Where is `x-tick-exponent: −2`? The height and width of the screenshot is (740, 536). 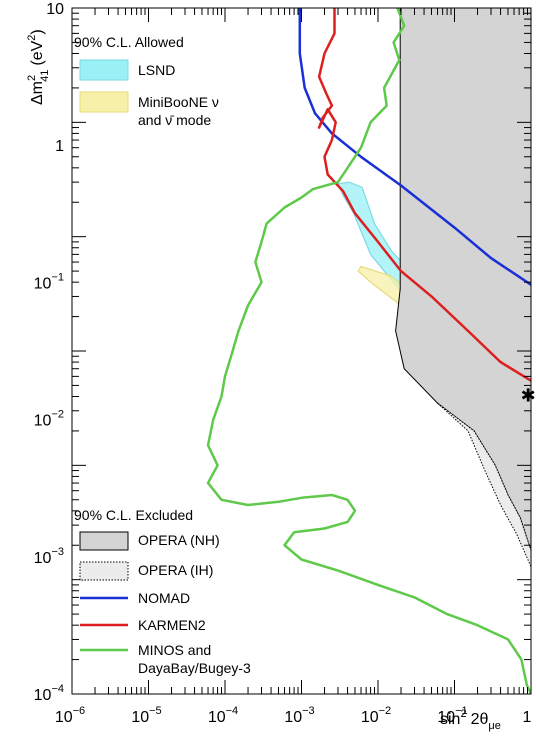 x-tick-exponent: −2 is located at coordinates (385, 711).